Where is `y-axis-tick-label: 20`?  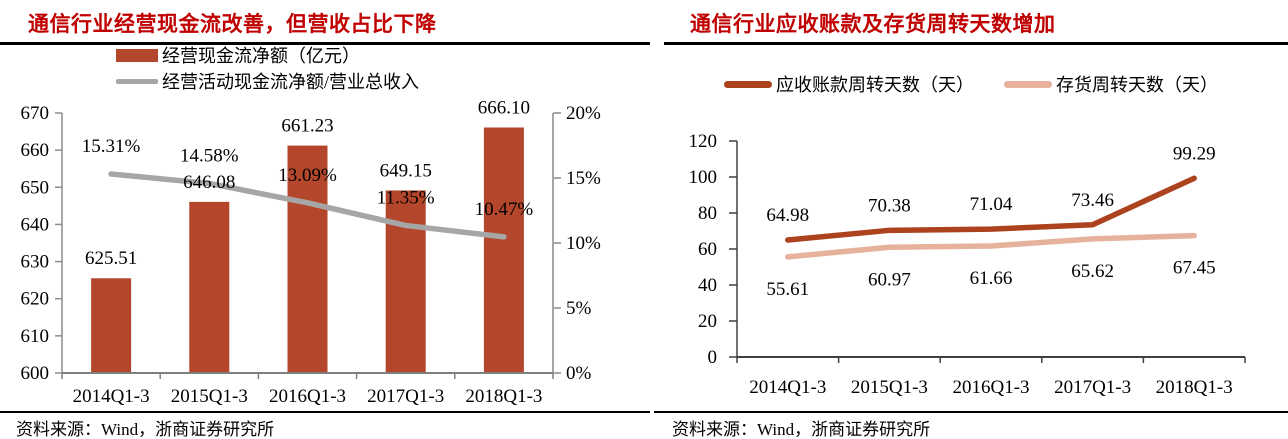
y-axis-tick-label: 20 is located at coordinates (707, 321).